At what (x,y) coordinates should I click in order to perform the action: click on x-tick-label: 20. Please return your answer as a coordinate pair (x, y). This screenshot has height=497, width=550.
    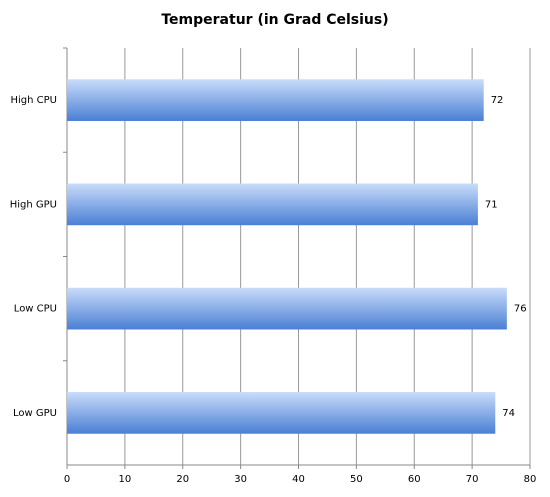
    Looking at the image, I should click on (182, 479).